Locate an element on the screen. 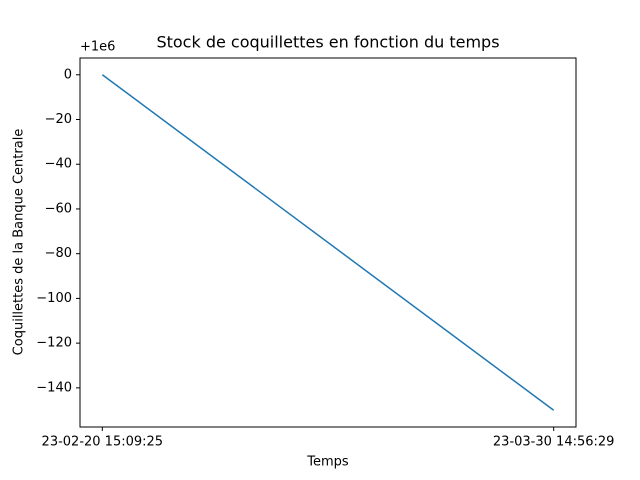 The image size is (640, 480). y-tick-label: 0 is located at coordinates (68, 74).